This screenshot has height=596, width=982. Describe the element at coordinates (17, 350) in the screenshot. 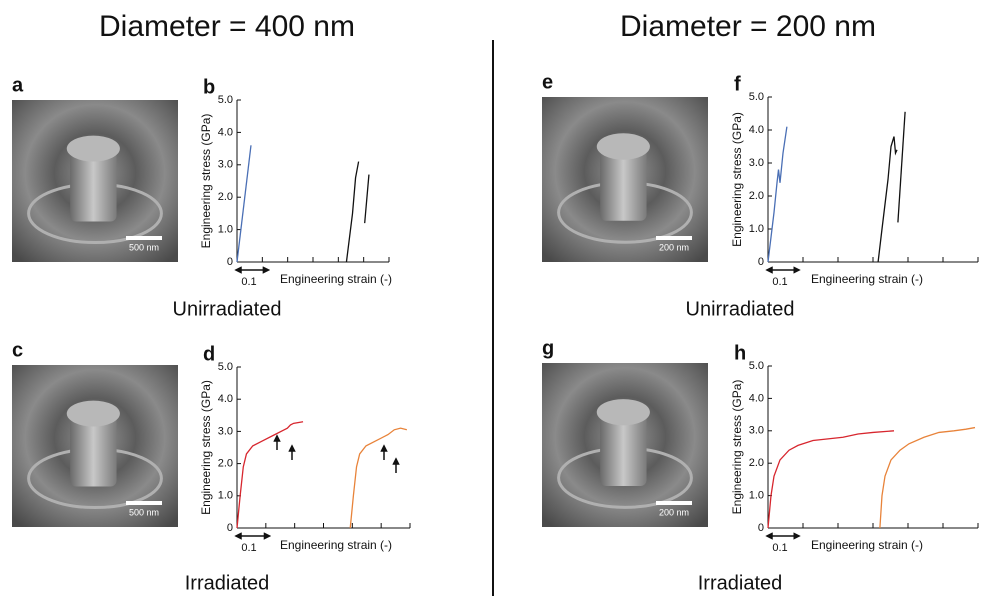

I see `panel-label: c` at that location.